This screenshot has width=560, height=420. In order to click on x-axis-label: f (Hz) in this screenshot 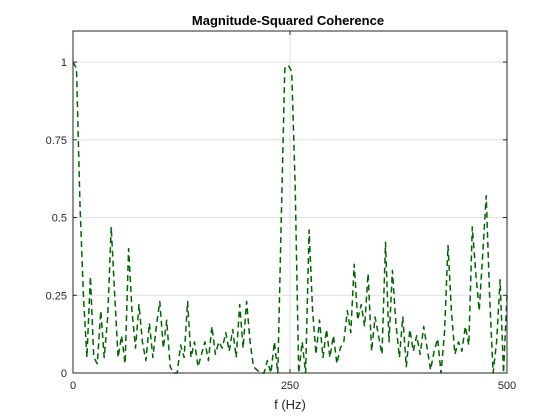, I will do `click(290, 404)`.